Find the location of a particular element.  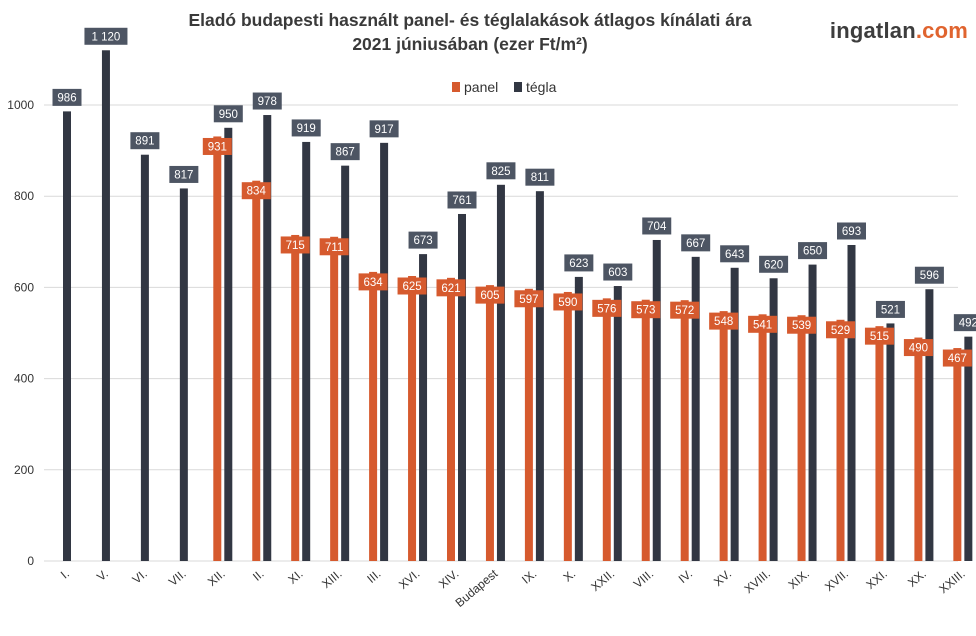

legend-label-panel: panel is located at coordinates (481, 87).